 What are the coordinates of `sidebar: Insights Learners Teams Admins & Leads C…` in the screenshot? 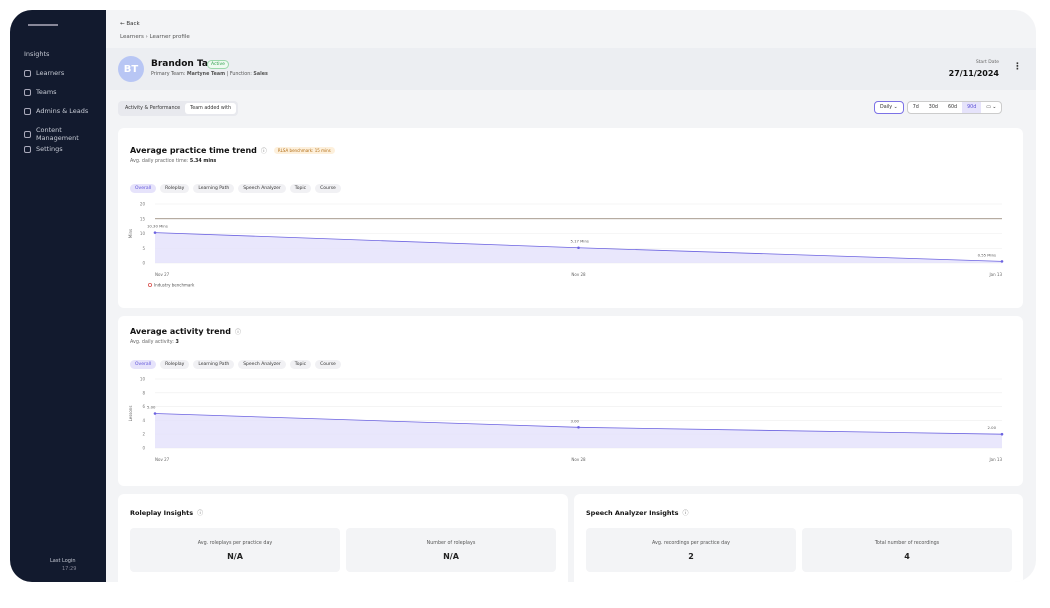 It's located at (58, 296).